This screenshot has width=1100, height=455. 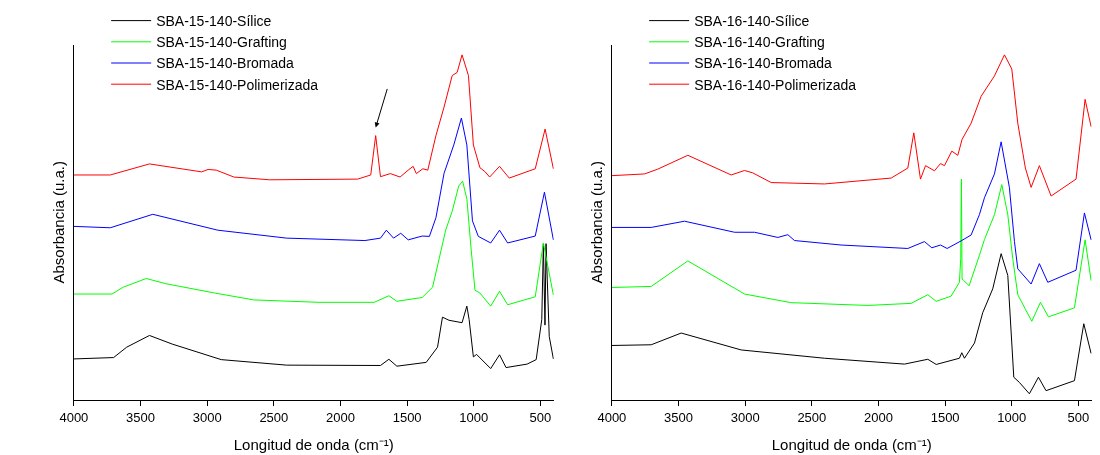 What do you see at coordinates (759, 42) in the screenshot?
I see `legend-label: SBA-16-140-Grafting` at bounding box center [759, 42].